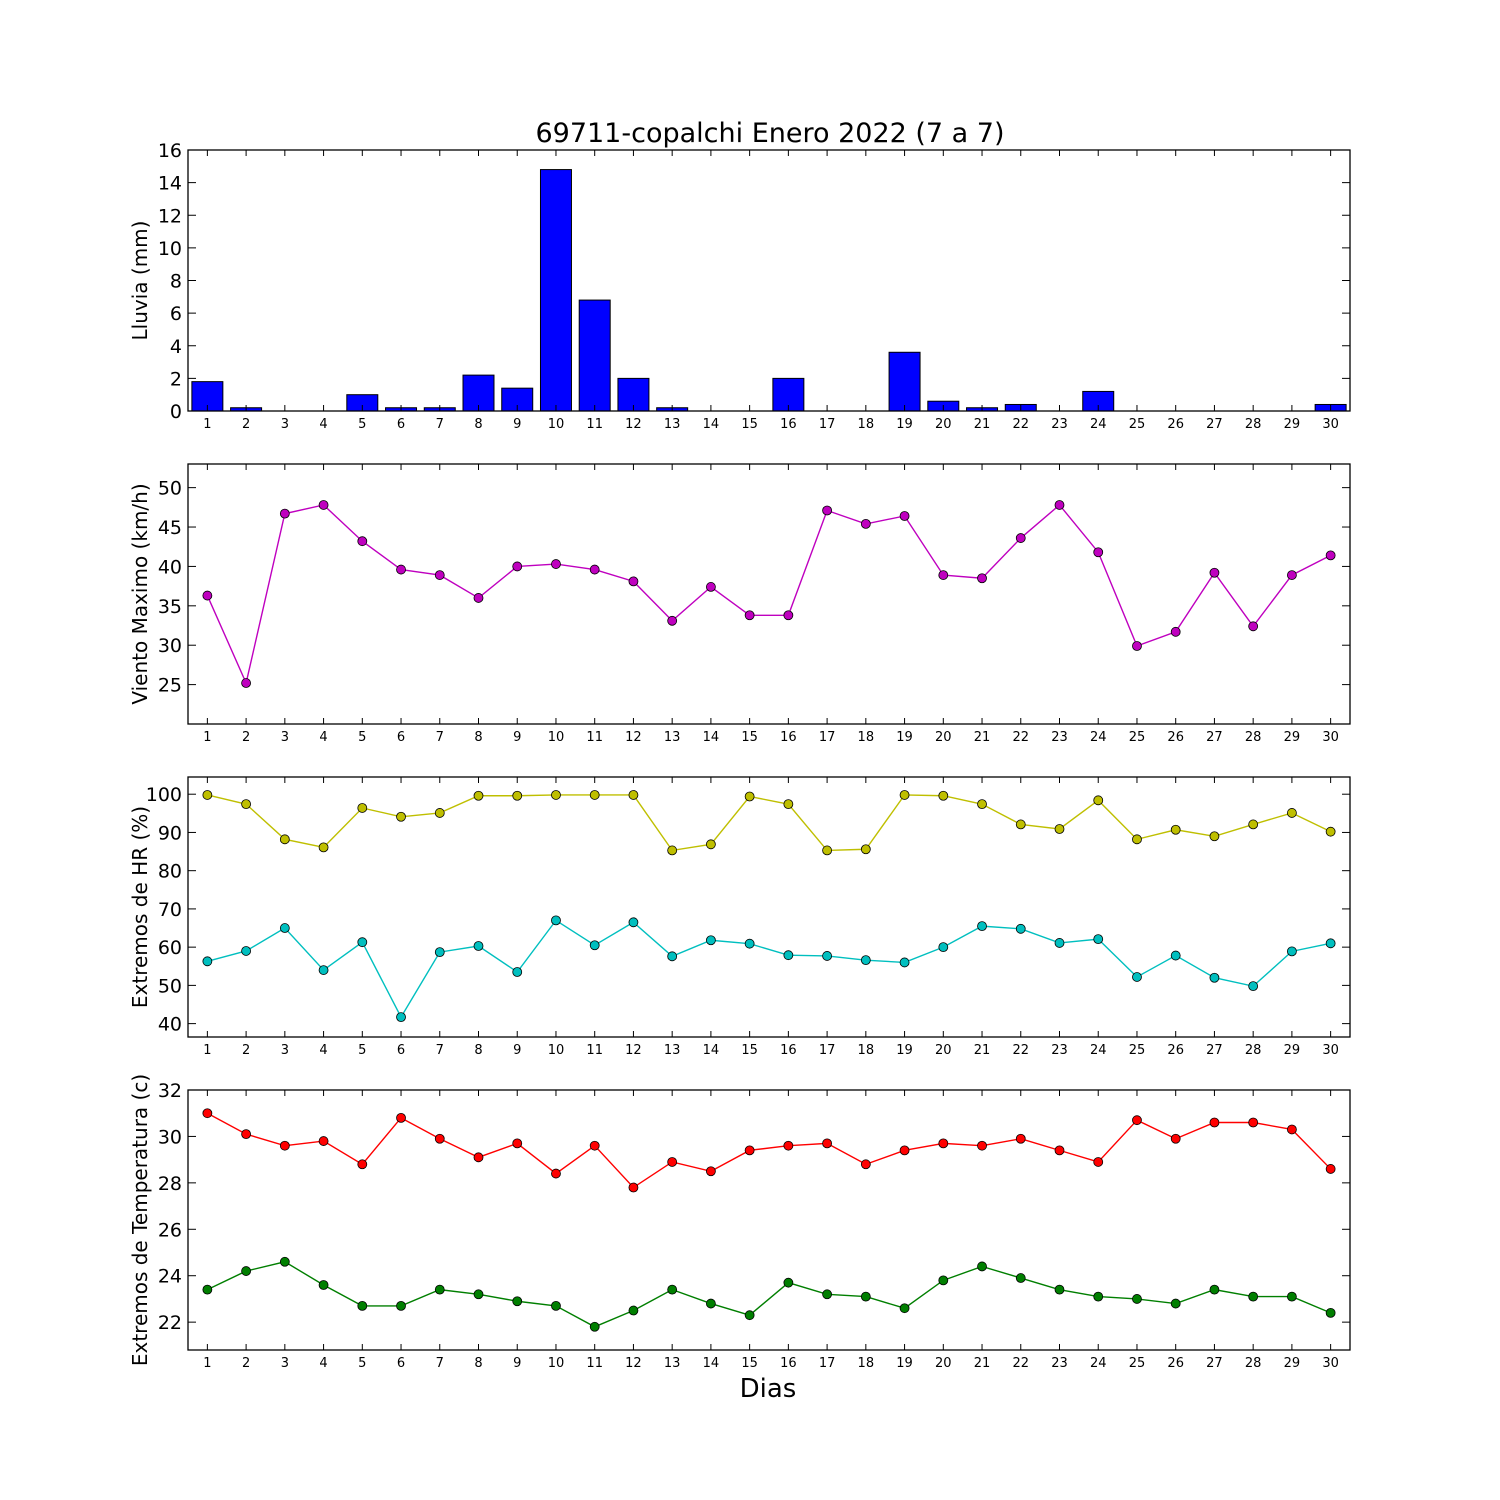  I want to click on x-tick-label: 22, so click(1020, 1050).